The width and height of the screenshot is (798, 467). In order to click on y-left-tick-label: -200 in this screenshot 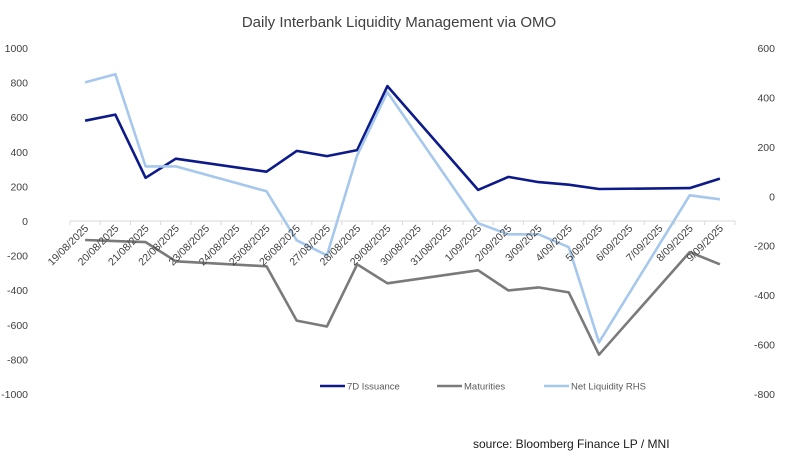, I will do `click(17, 257)`.